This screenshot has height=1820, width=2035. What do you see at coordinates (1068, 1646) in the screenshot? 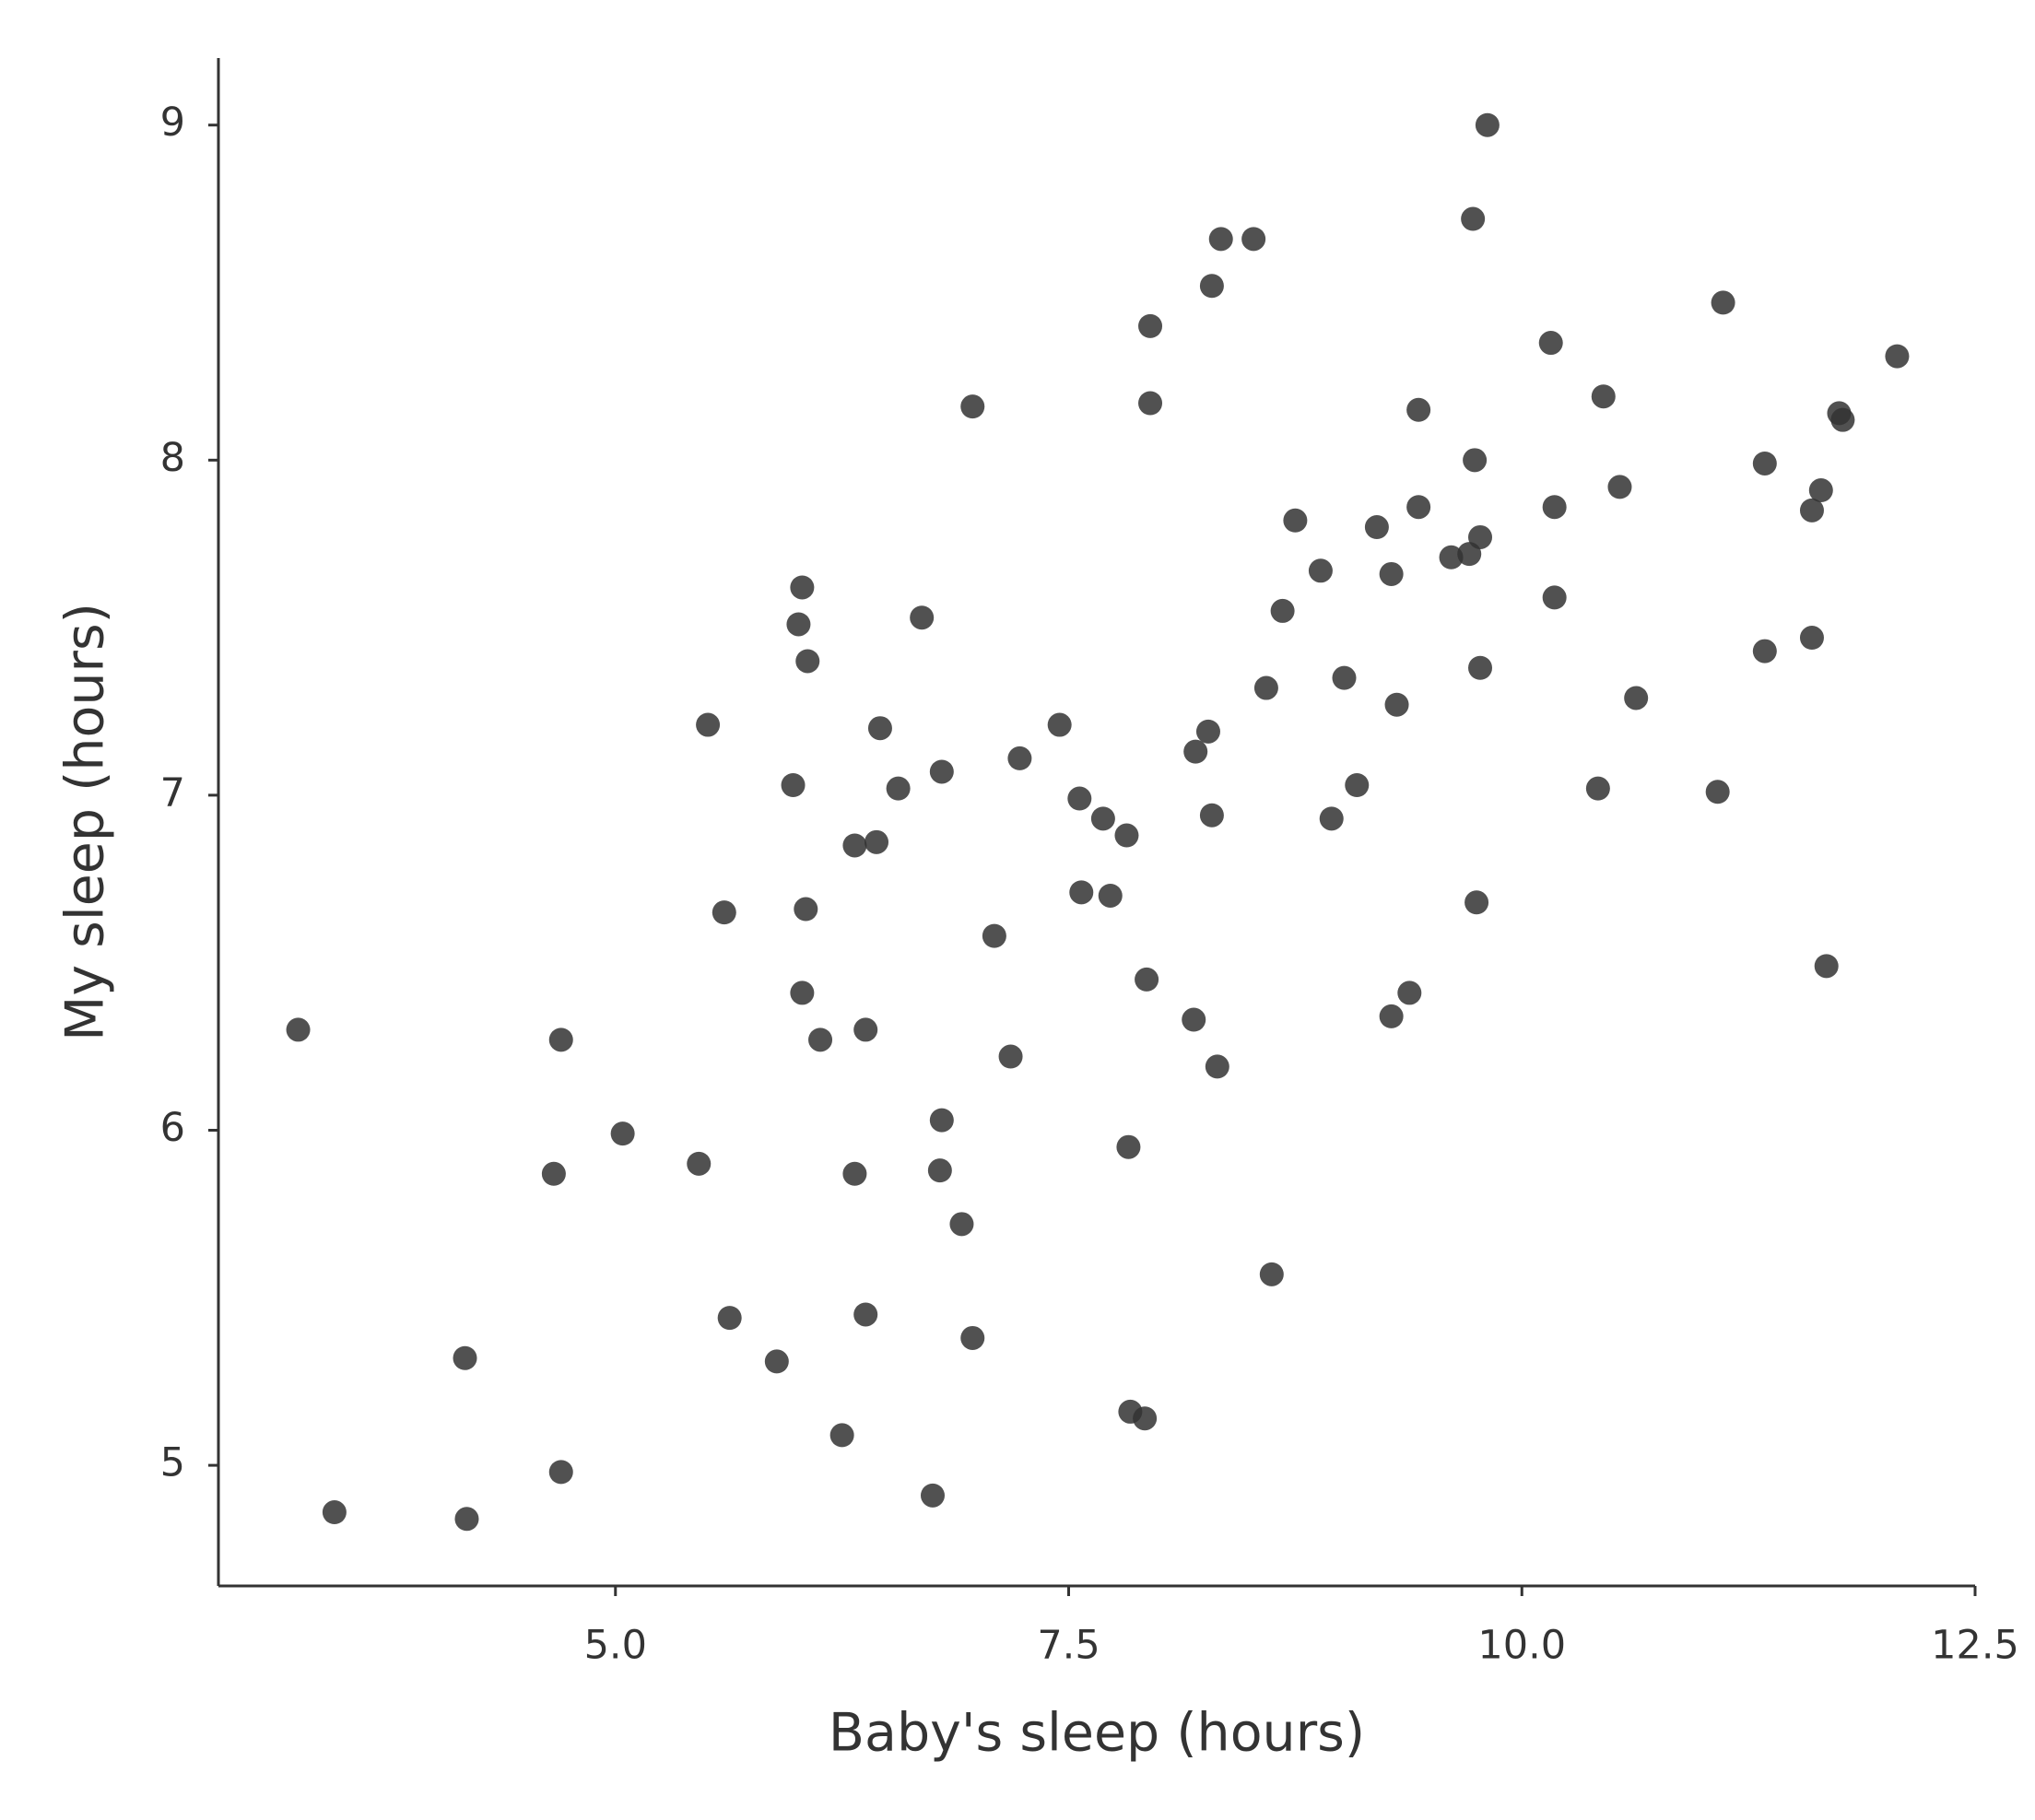
I see `x-tick-label: 7.5` at bounding box center [1068, 1646].